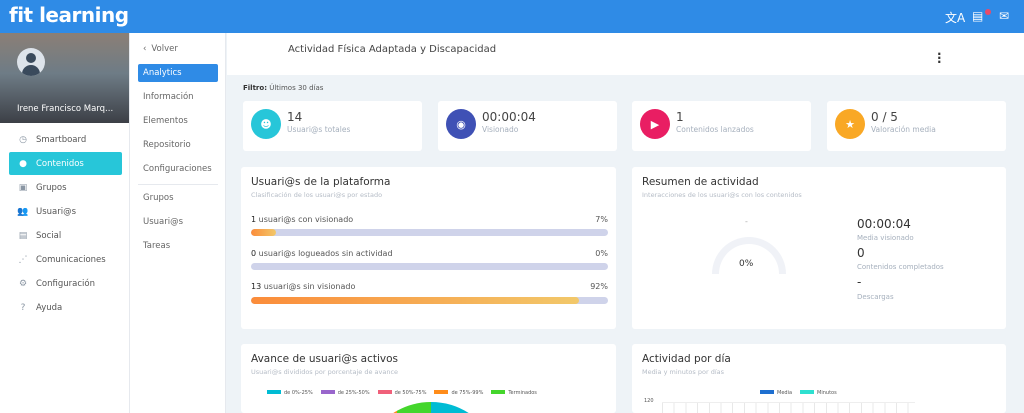  I want to click on progress-fill, so click(263, 232).